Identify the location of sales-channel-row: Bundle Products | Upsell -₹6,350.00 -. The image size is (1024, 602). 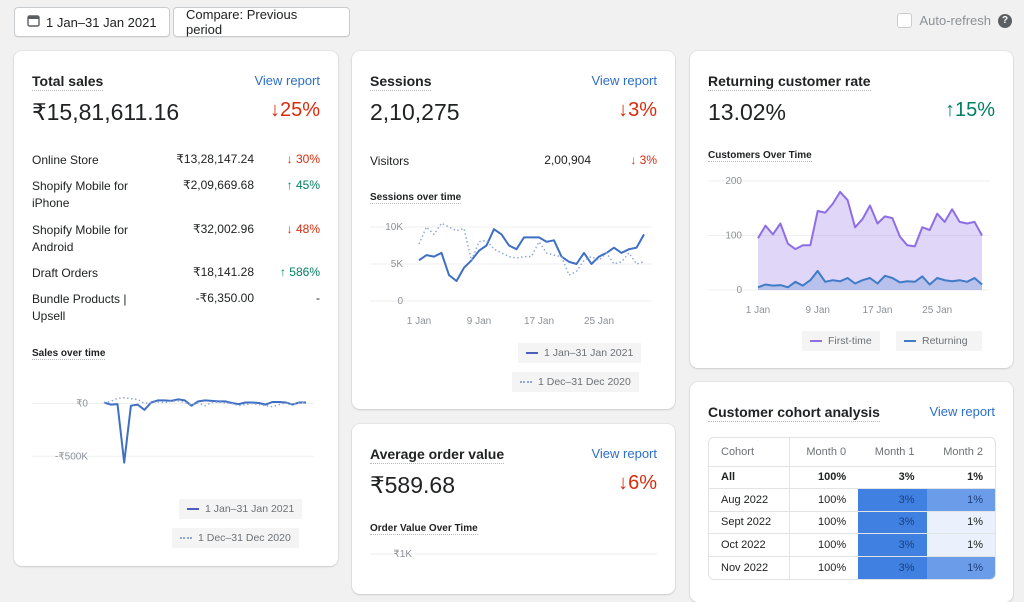
(176, 308).